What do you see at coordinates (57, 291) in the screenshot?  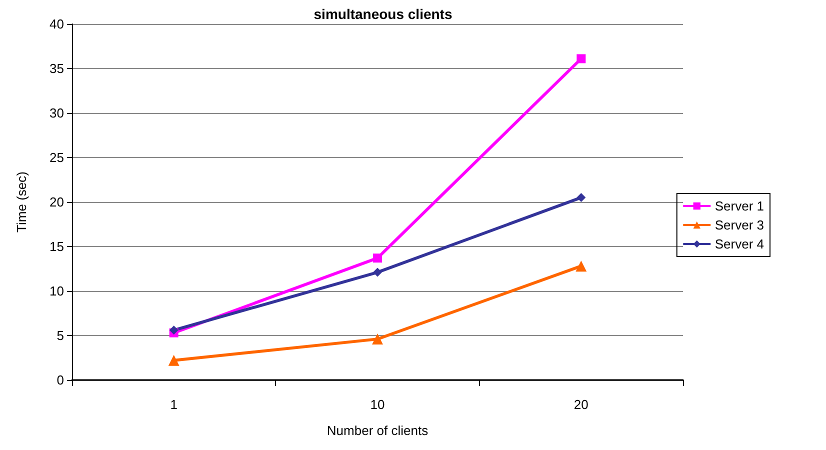 I see `y-tick-label: 10` at bounding box center [57, 291].